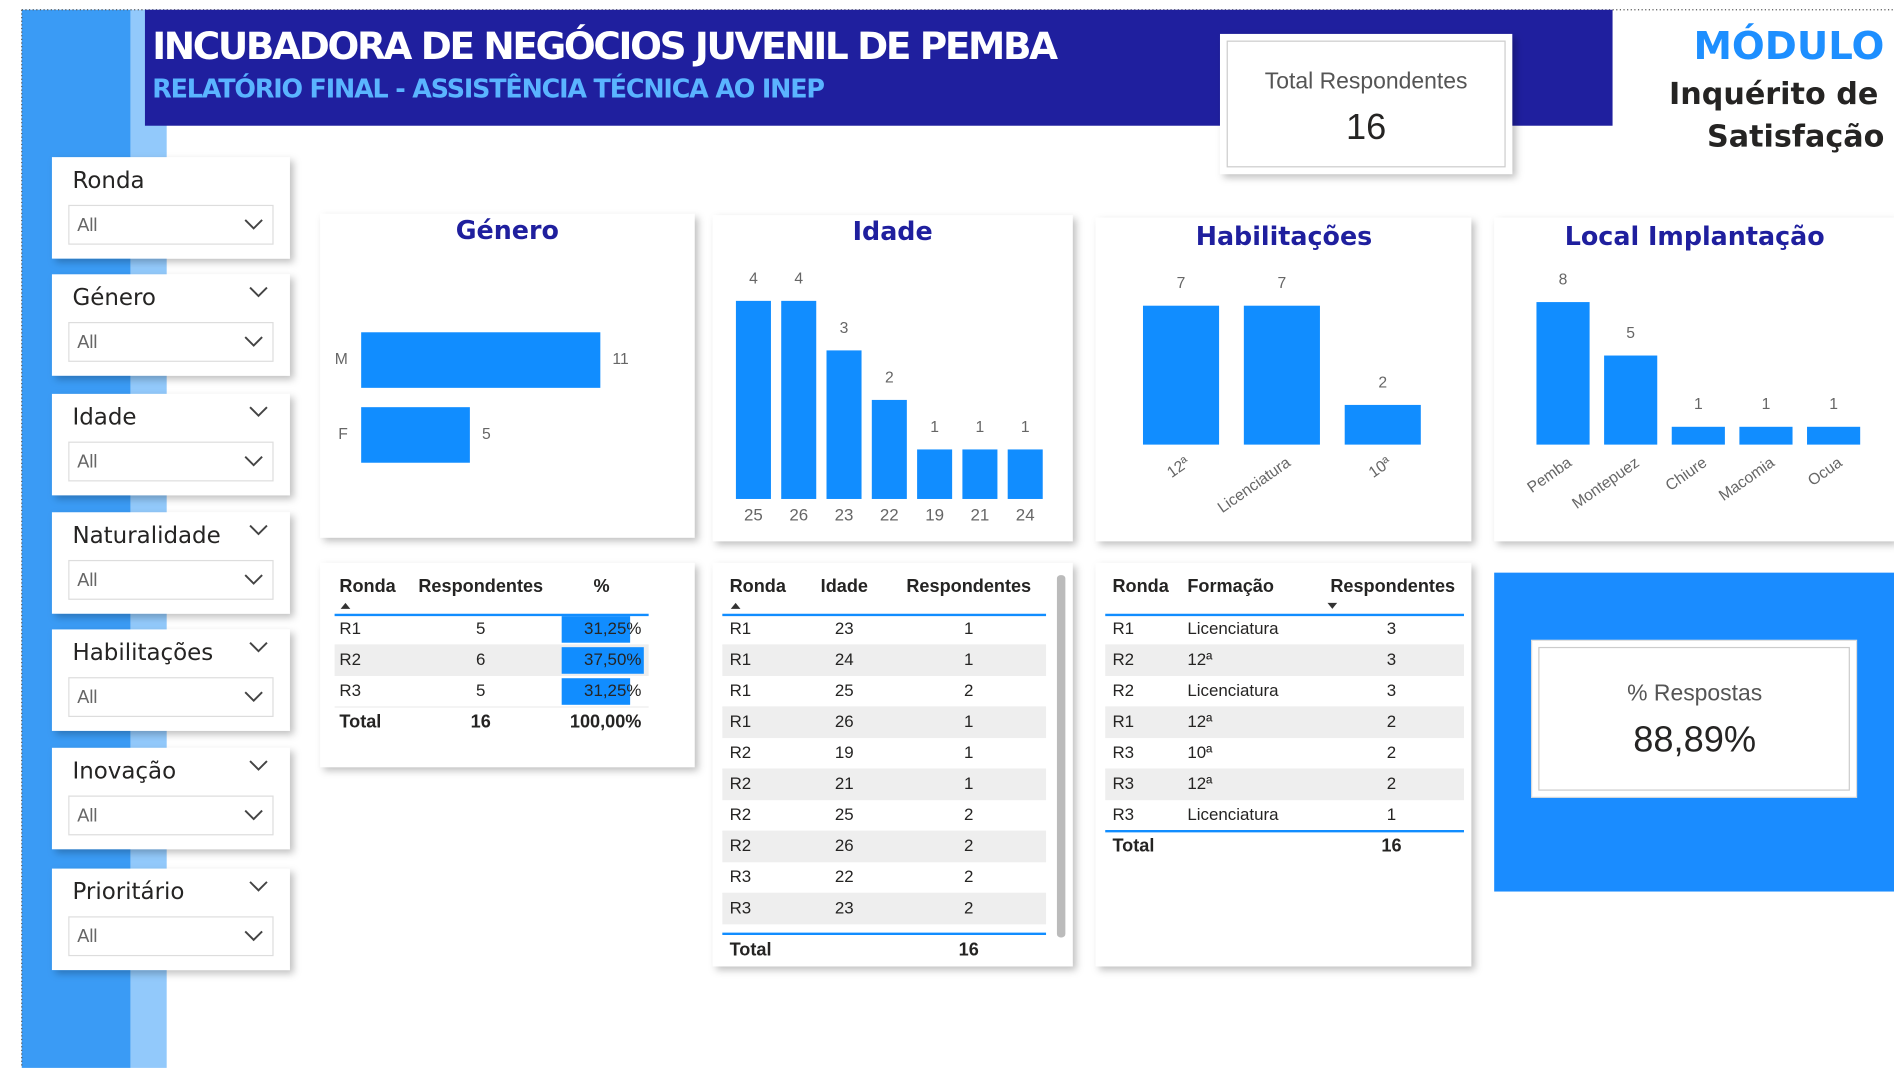 Image resolution: width=1894 pixels, height=1068 pixels. I want to click on card, so click(1694, 718).